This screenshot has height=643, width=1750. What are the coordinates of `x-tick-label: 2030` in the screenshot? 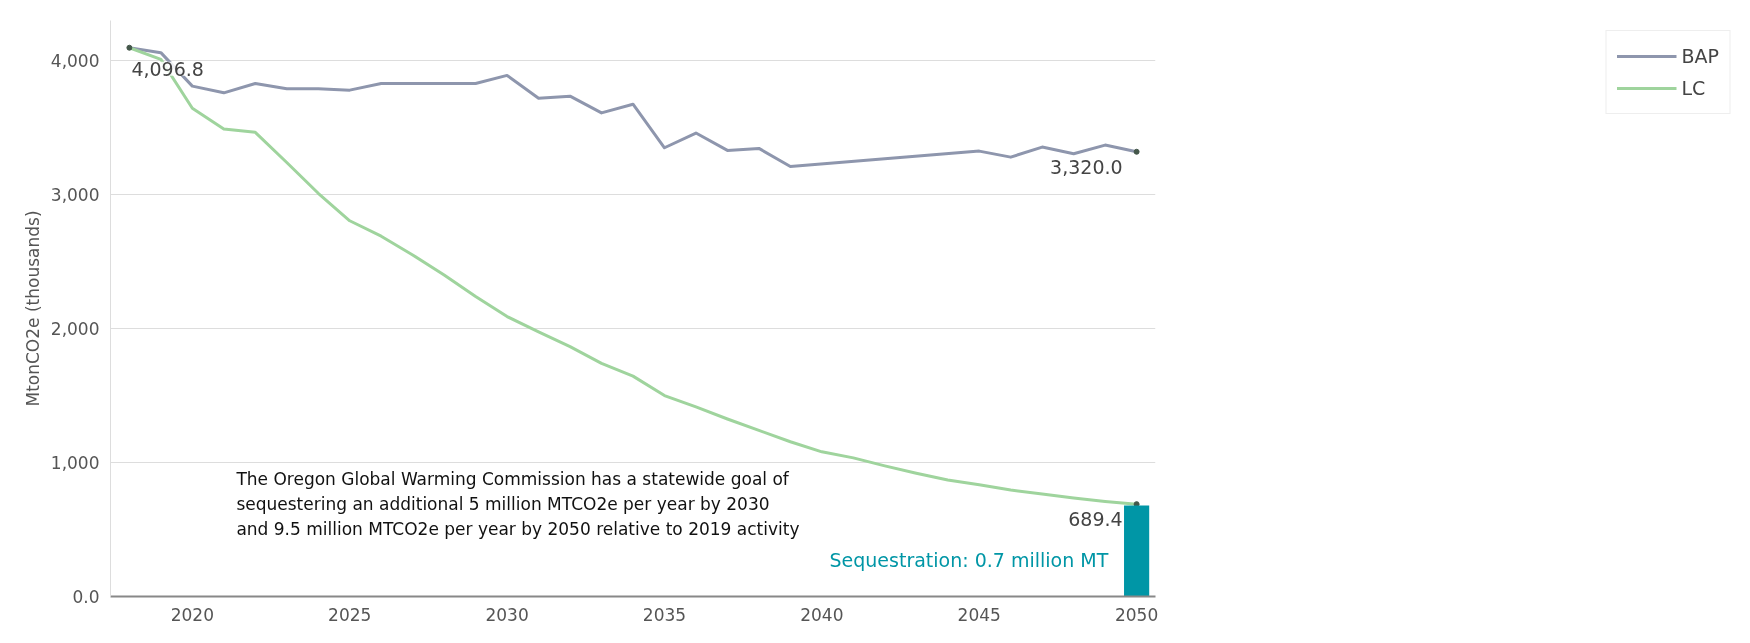 It's located at (507, 614).